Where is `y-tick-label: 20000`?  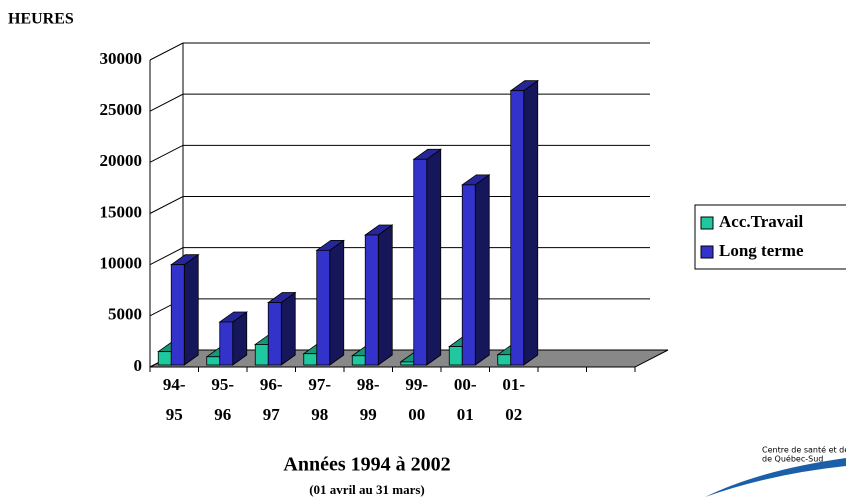
y-tick-label: 20000 is located at coordinates (121, 160).